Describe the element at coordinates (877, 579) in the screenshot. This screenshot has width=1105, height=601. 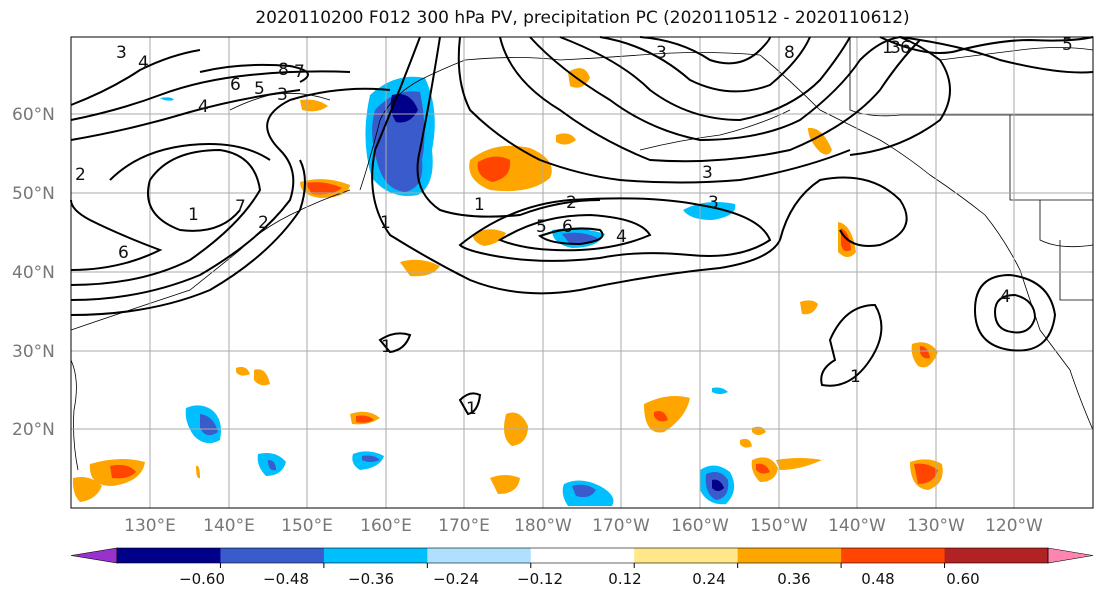
I see `colorbar-tick-label: 0.48` at that location.